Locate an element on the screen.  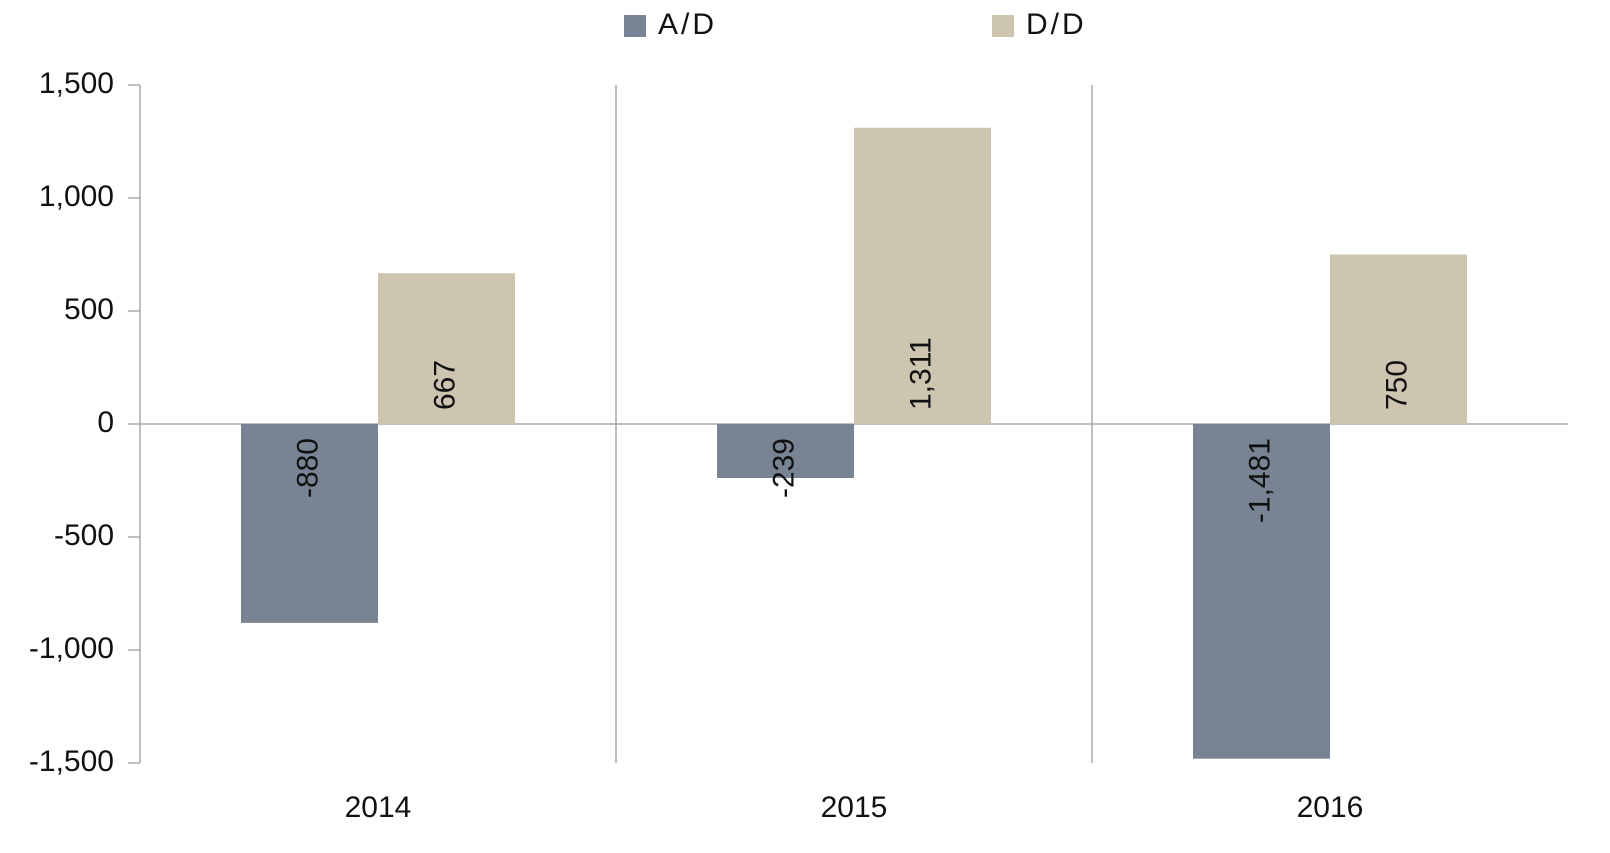
y-tick-label: -1,500 is located at coordinates (71, 761).